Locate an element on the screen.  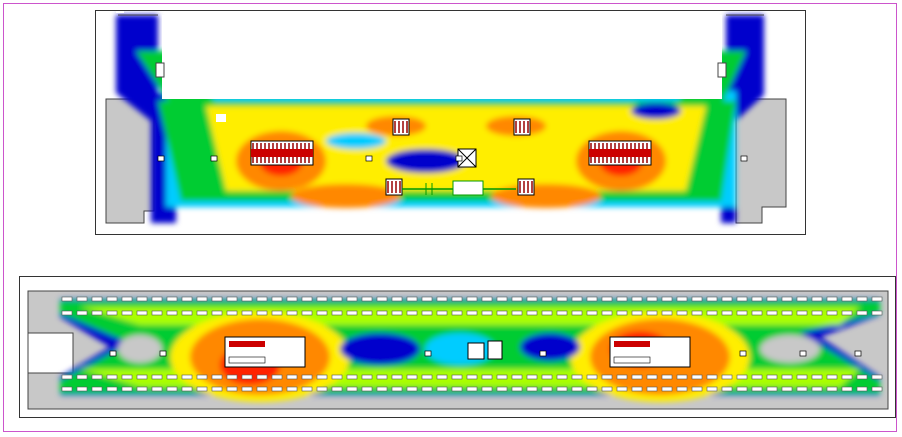
west-shaft-door is located at coordinates (160, 70).